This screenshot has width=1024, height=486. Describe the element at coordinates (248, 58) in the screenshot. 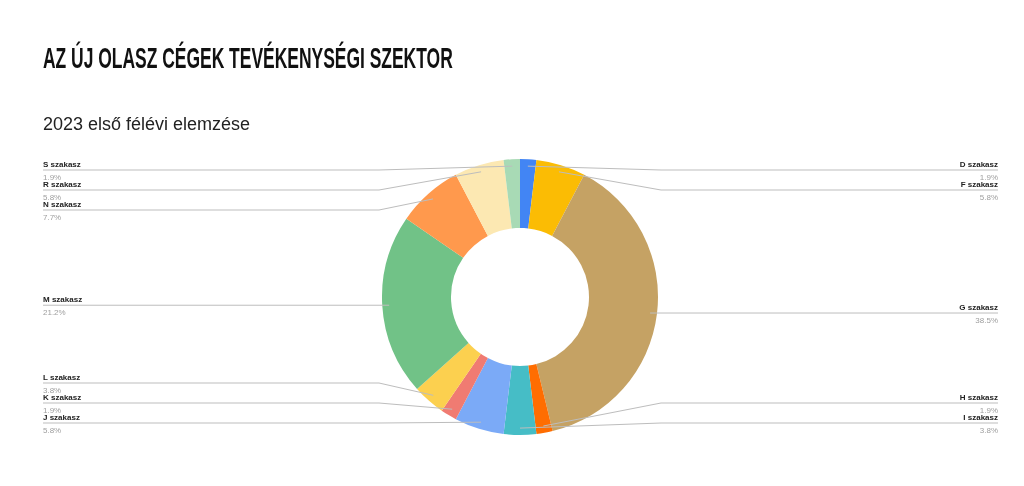

I see `chart-title: AZ ÚJ OLASZ CÉGEK TEVÉKENYSÉGI SZEKTOR` at that location.